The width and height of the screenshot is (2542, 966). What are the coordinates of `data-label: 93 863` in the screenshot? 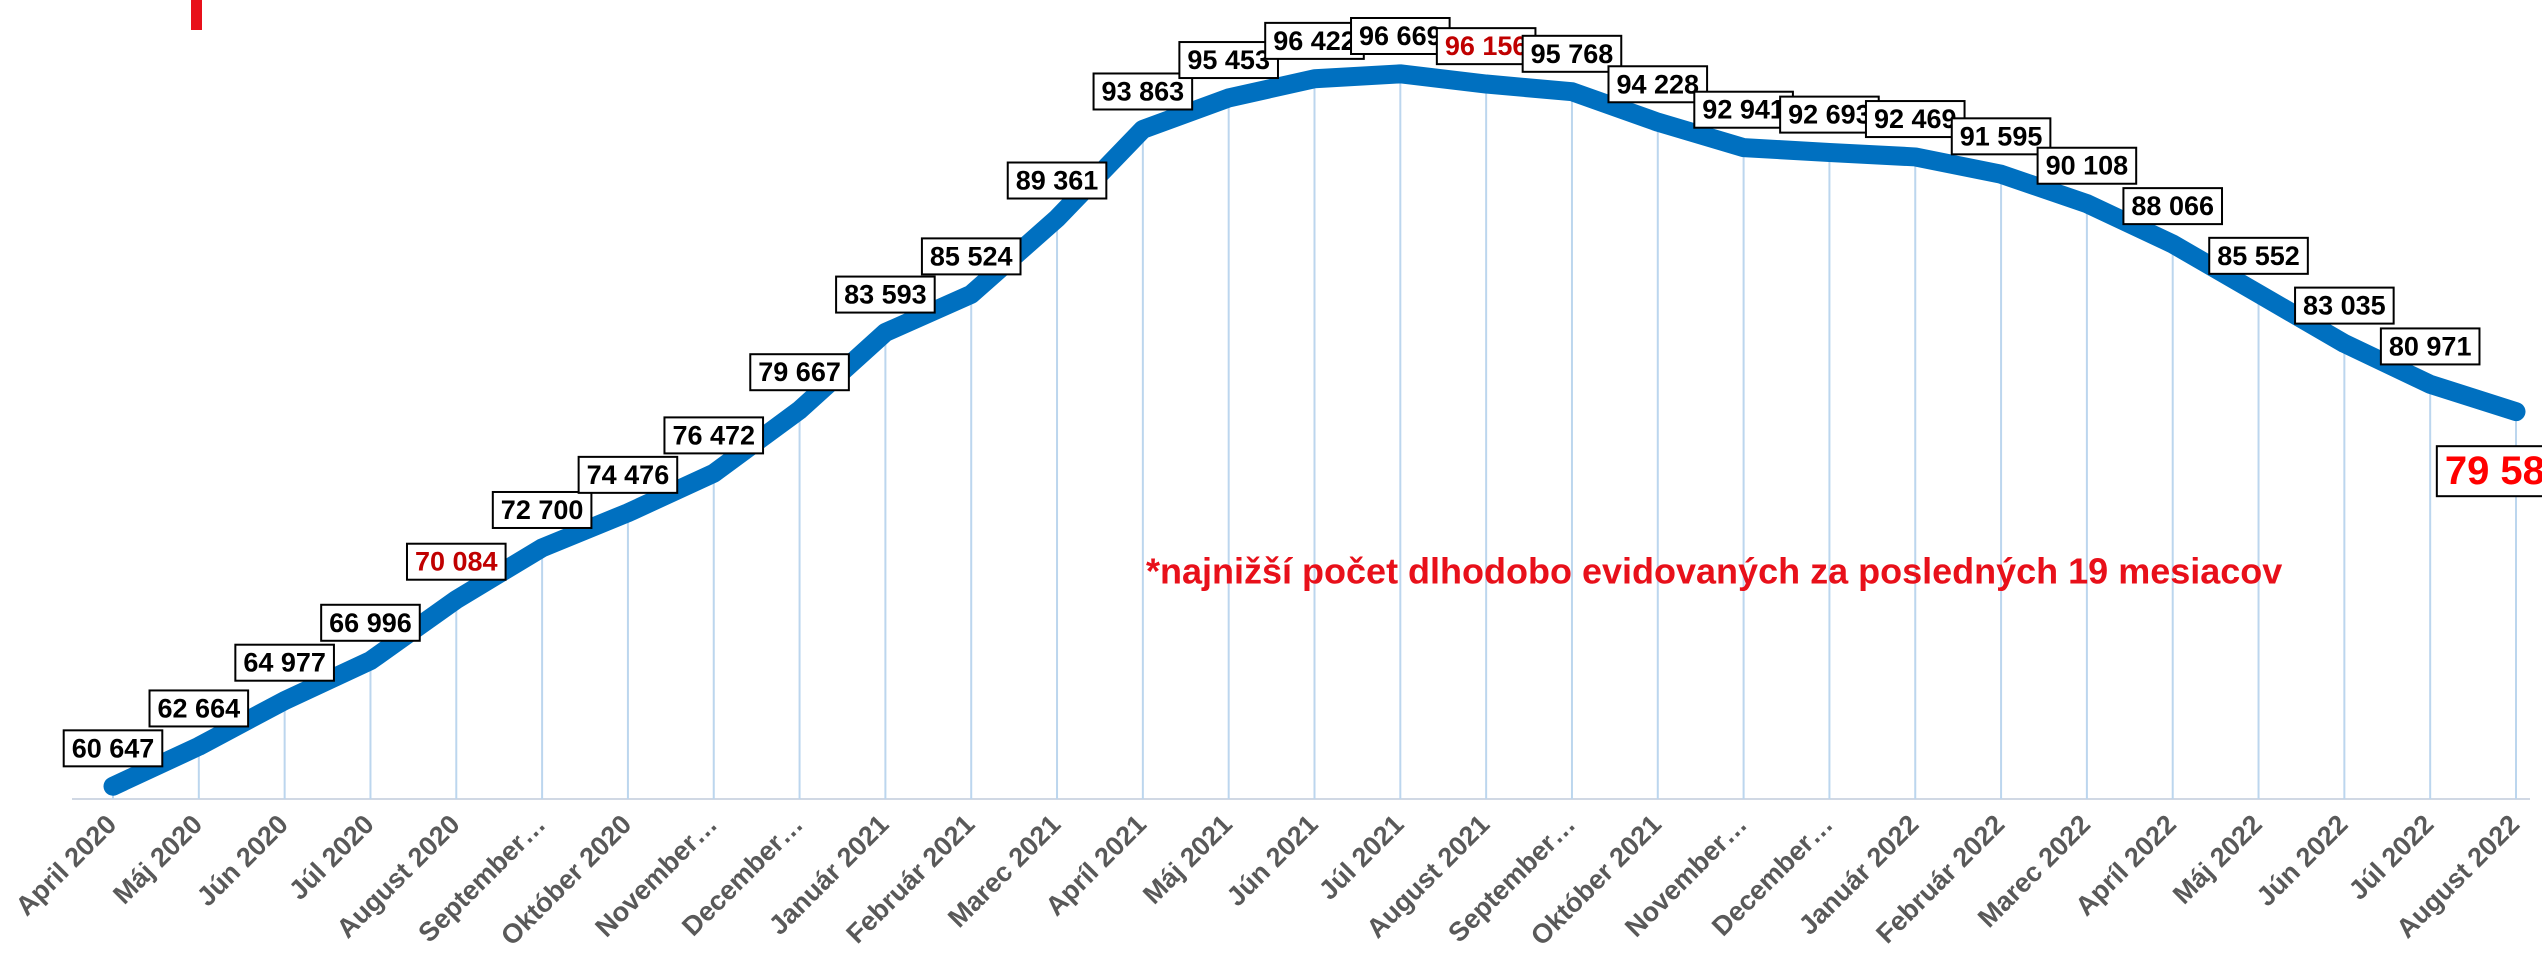 It's located at (1143, 91).